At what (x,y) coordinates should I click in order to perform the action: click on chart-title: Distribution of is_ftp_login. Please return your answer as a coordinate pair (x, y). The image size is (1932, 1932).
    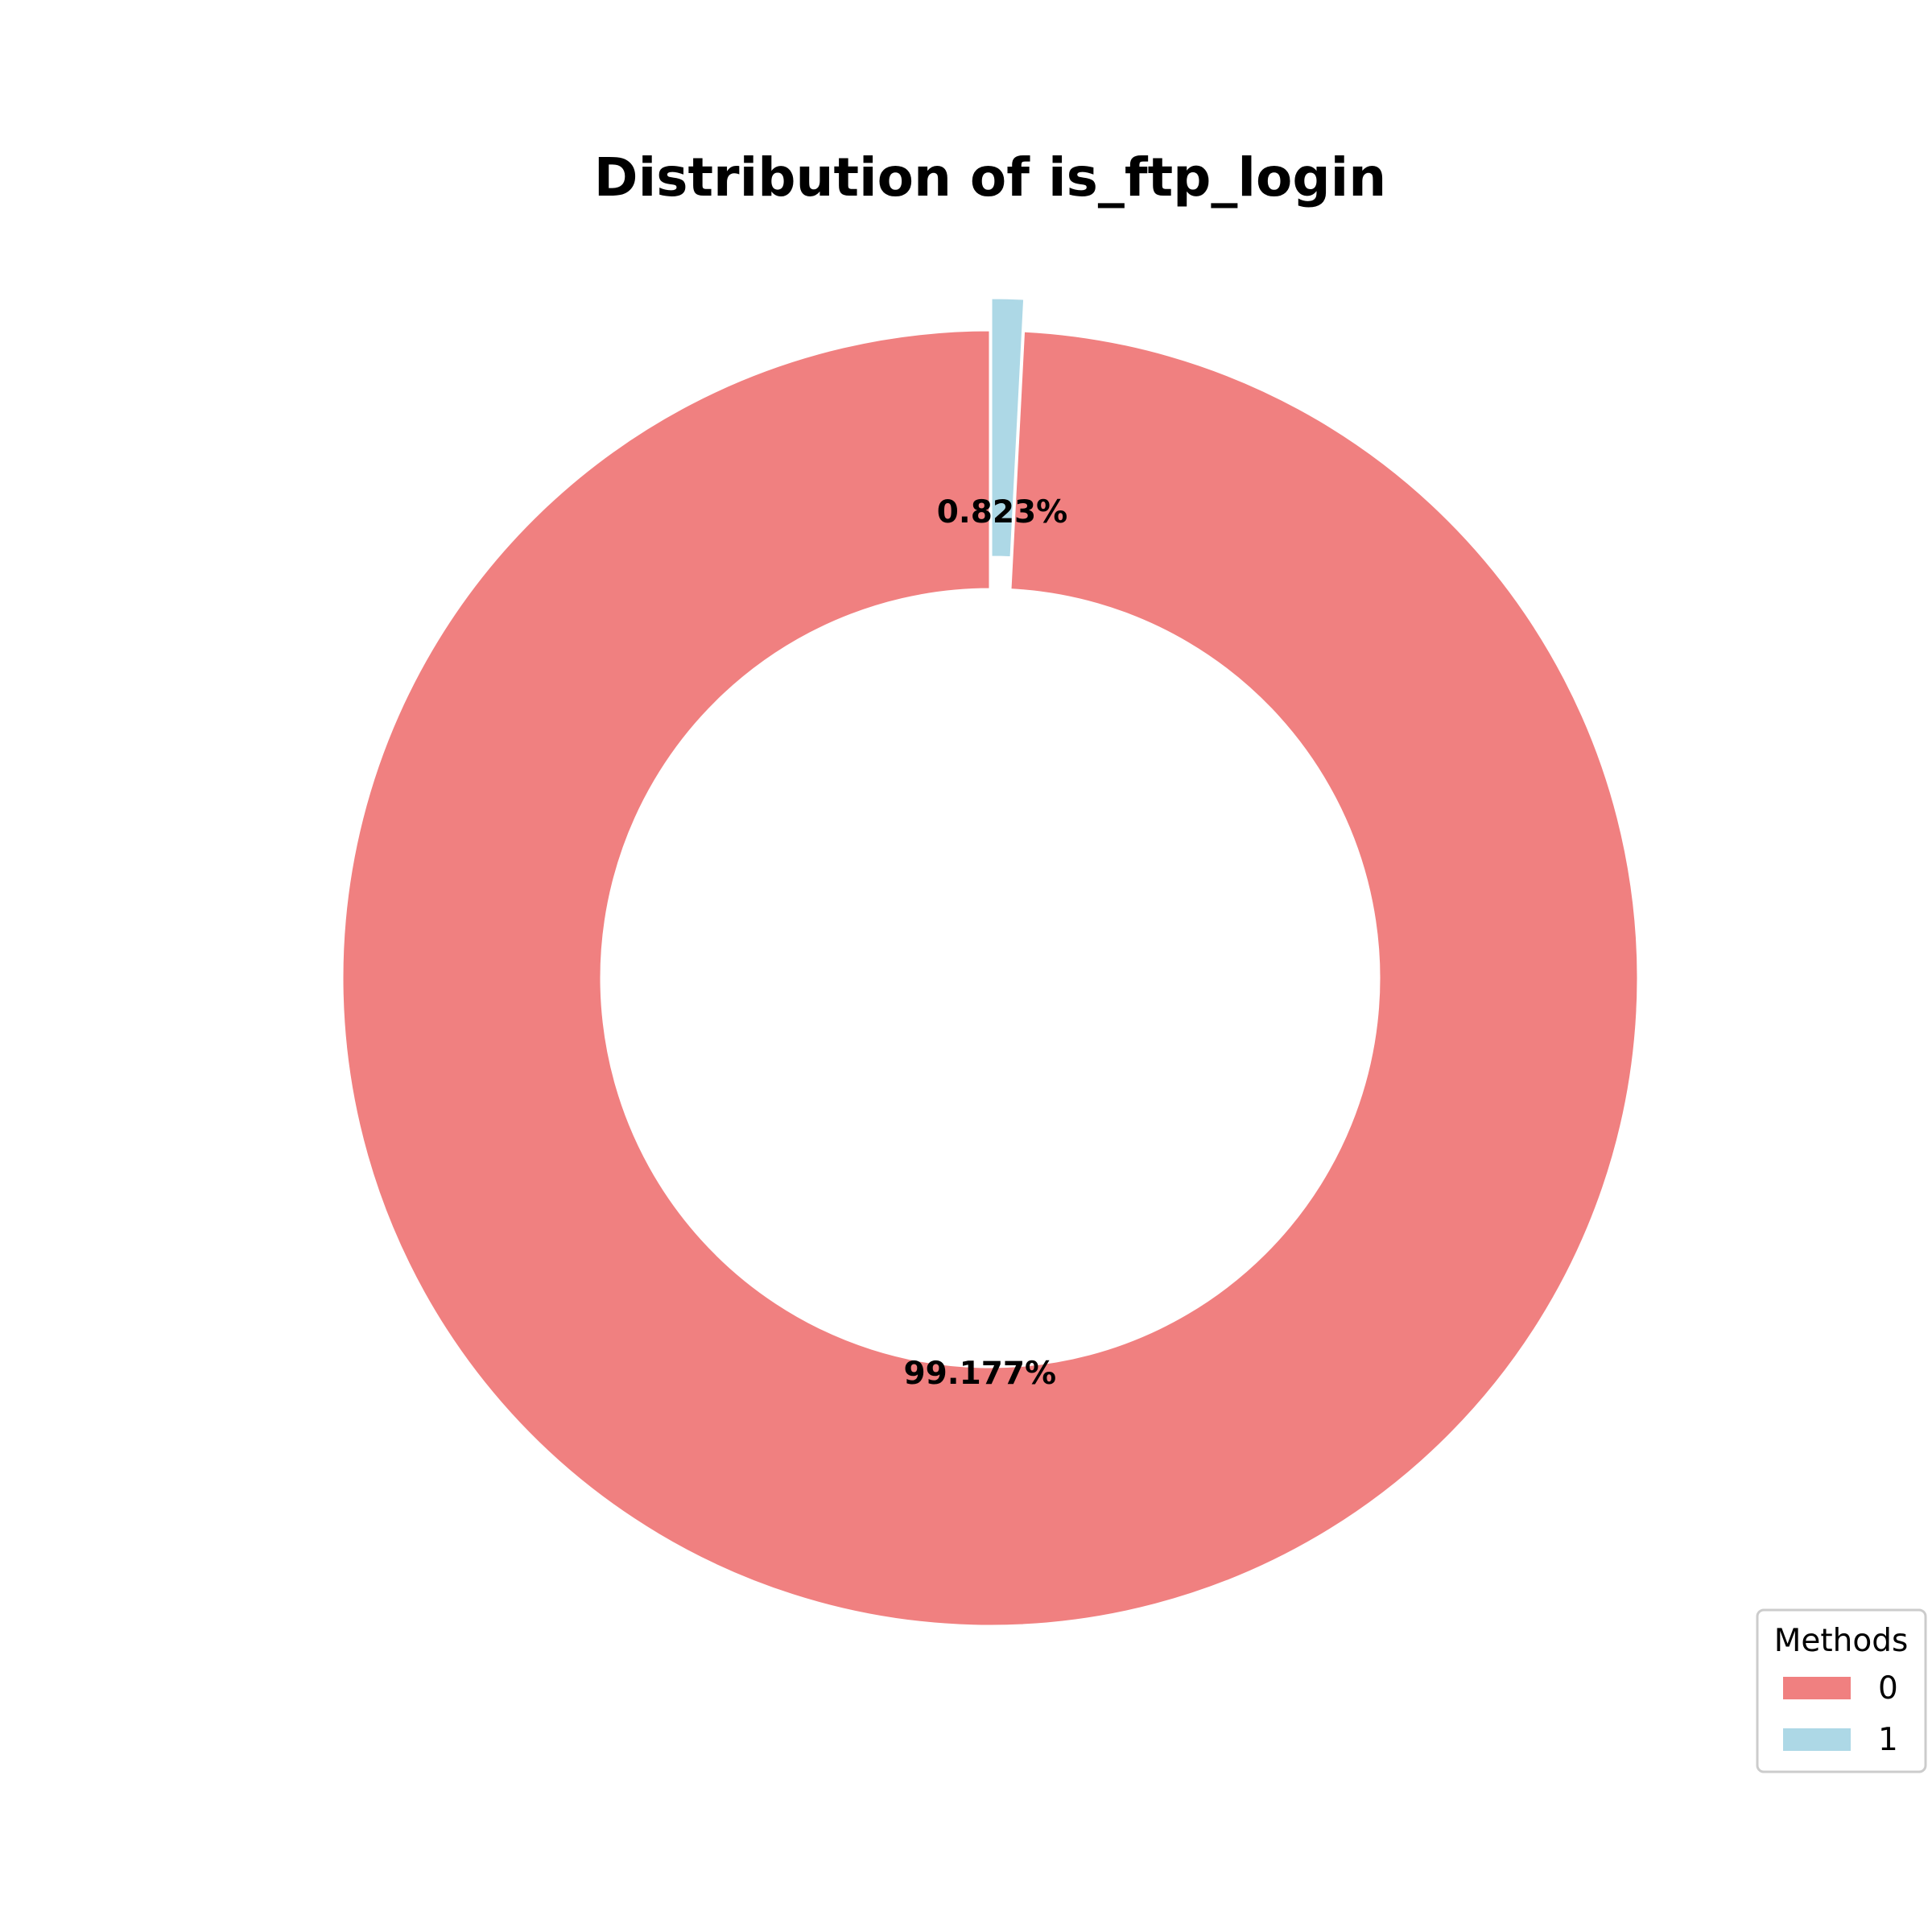
    Looking at the image, I should click on (990, 177).